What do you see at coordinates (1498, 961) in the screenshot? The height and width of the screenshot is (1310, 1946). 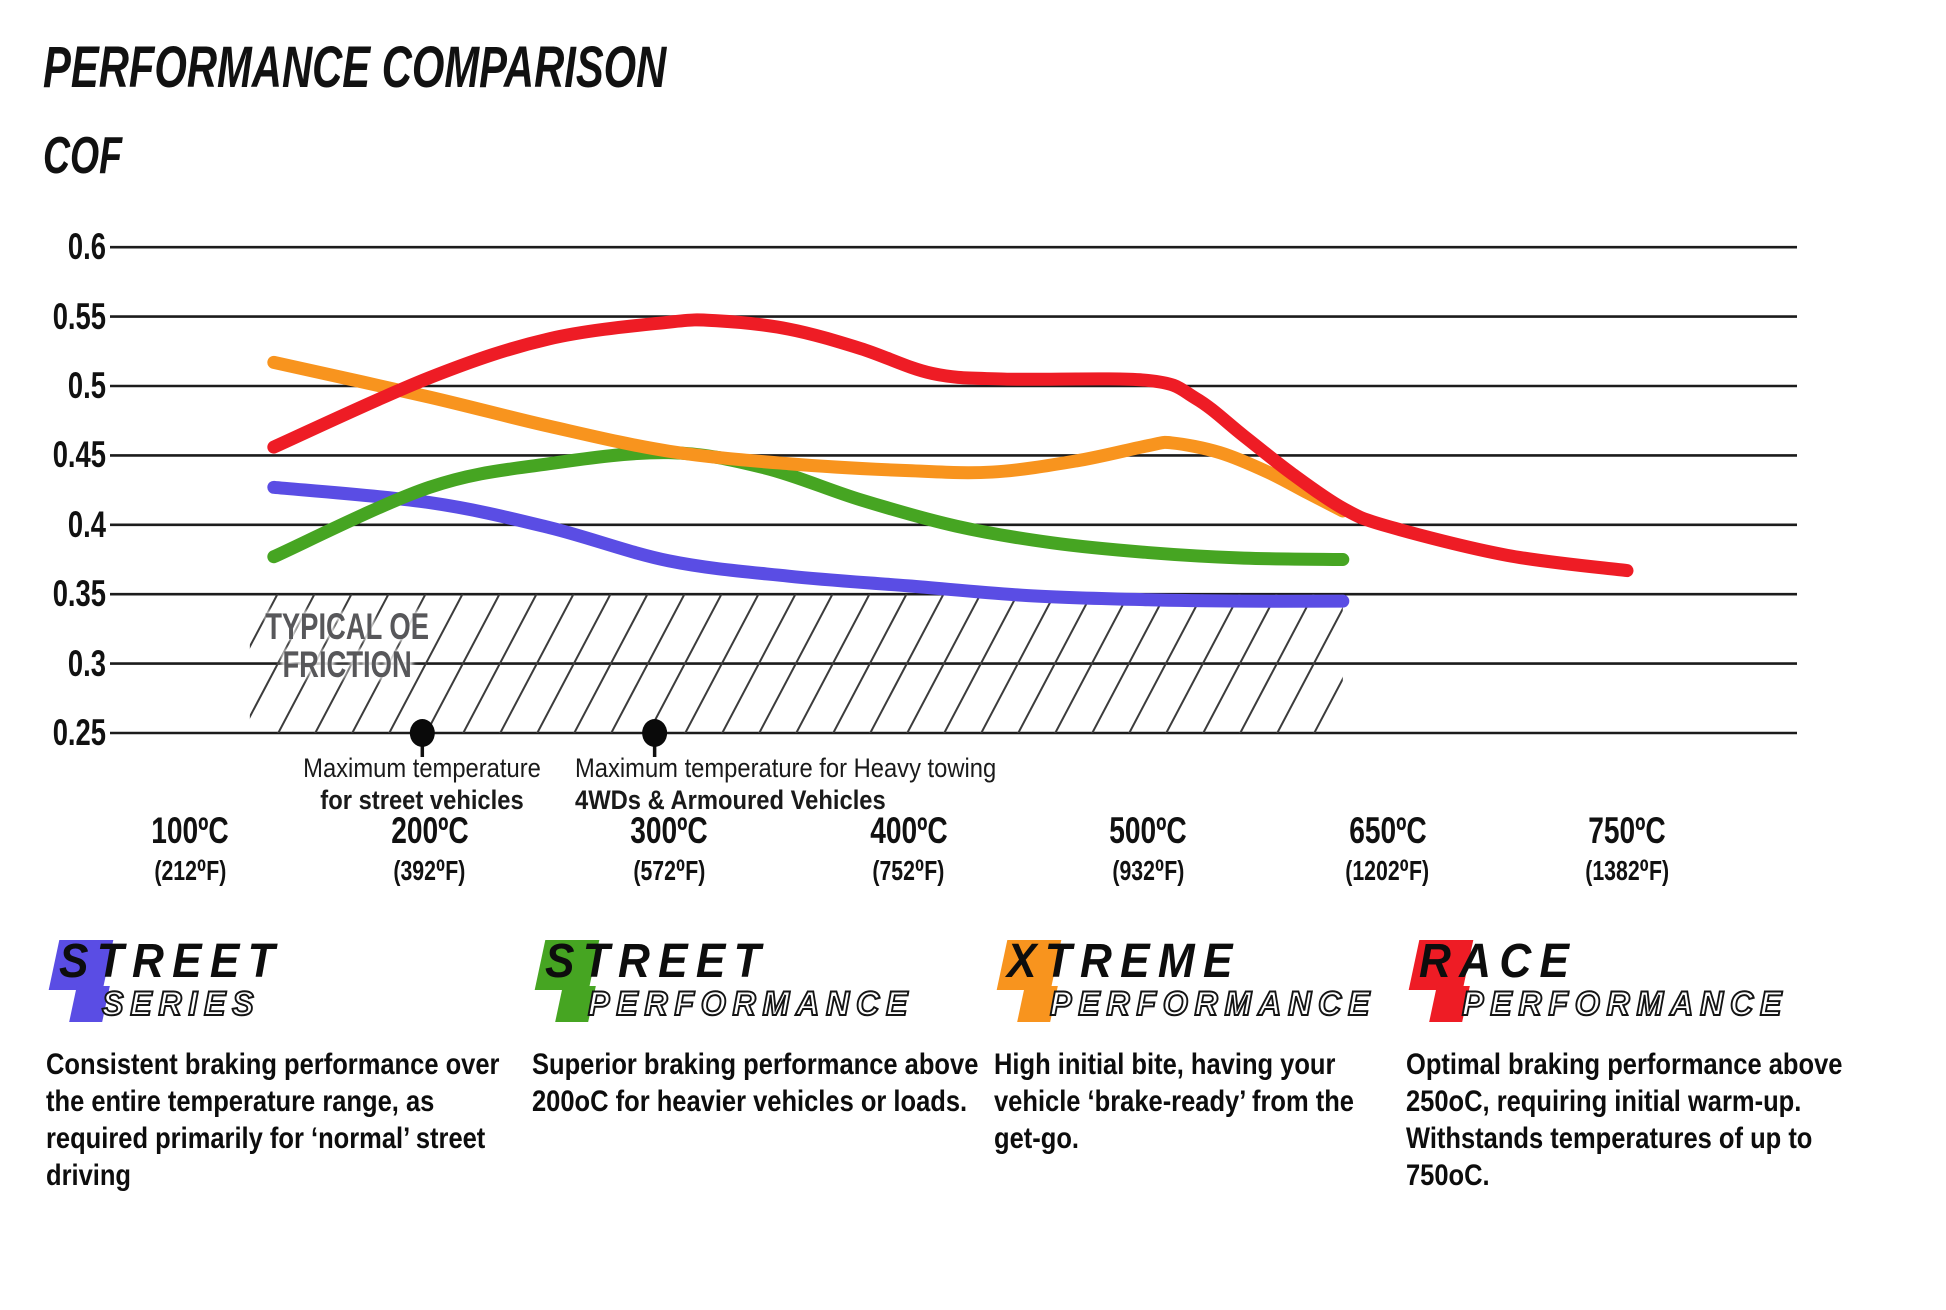 I see `brand-word1: RACE` at bounding box center [1498, 961].